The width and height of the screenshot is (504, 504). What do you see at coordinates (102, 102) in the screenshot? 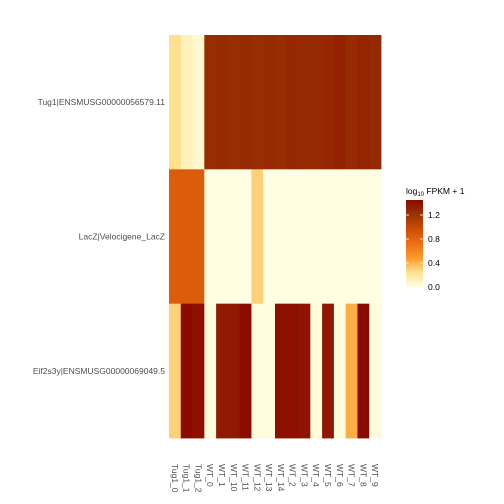
I see `row-label: Tug1|ENSMUSG00000056579.11` at bounding box center [102, 102].